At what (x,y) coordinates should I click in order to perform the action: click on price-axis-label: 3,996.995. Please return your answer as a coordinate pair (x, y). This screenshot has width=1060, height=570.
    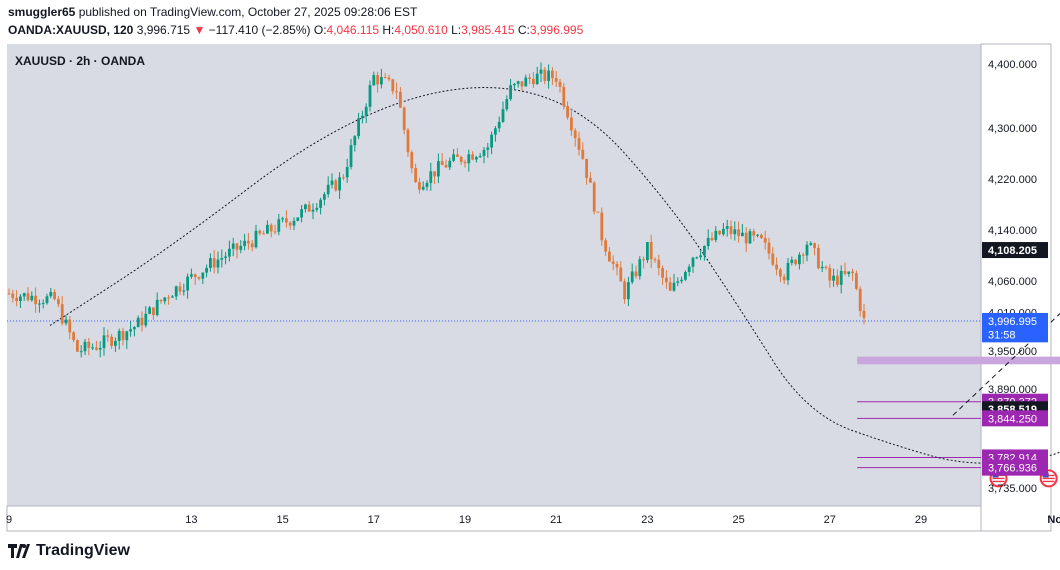
    Looking at the image, I should click on (1015, 320).